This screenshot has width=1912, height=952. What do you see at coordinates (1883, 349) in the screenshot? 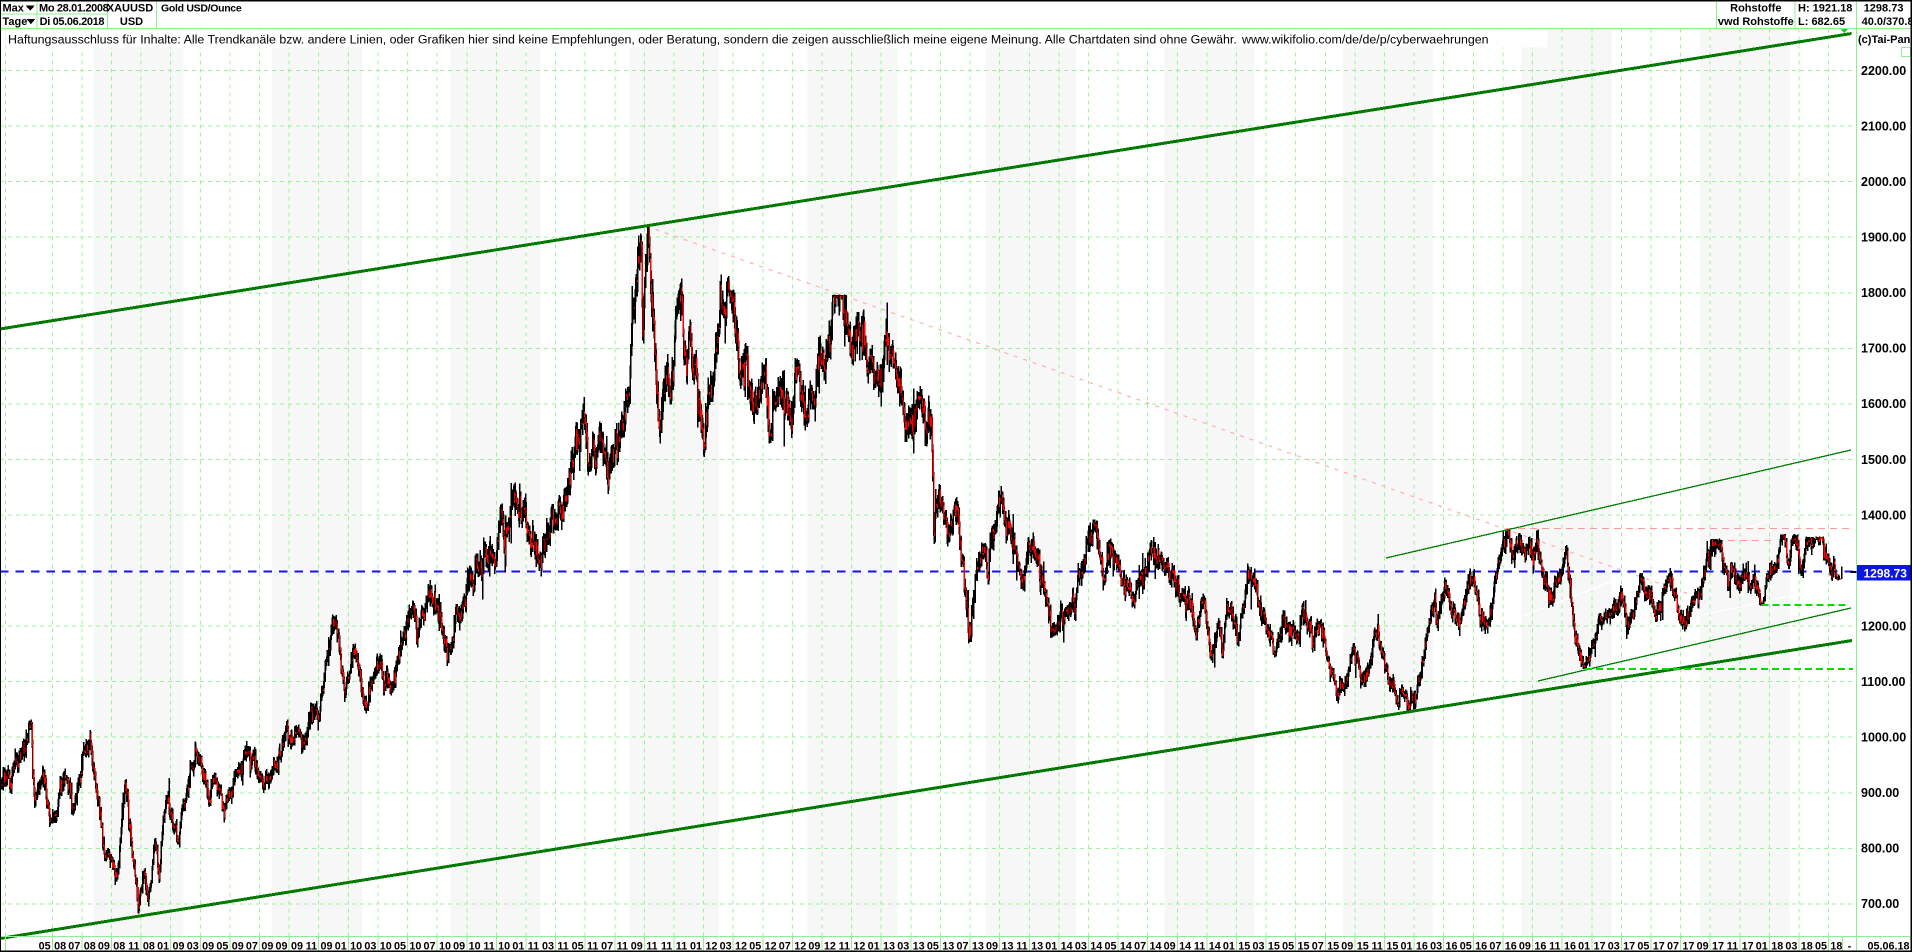
I see `svg-text: 1700.00` at bounding box center [1883, 349].